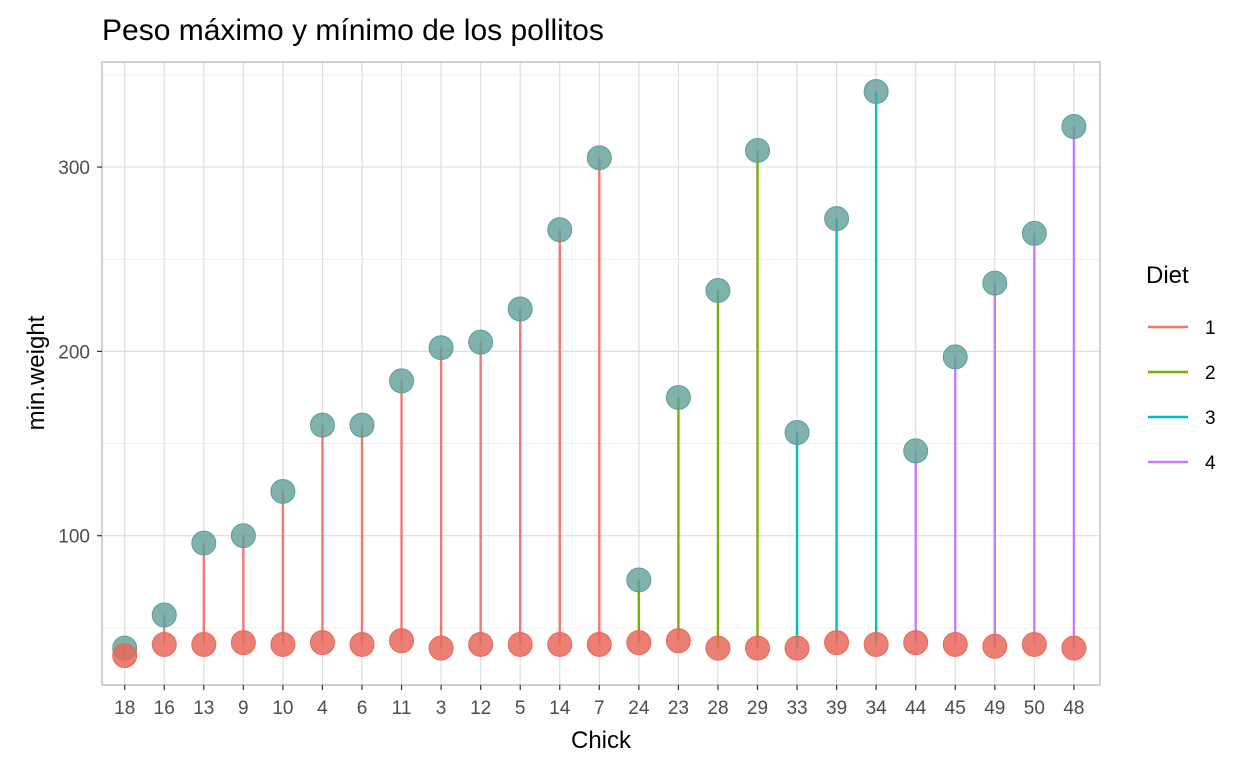 Image resolution: width=1248 pixels, height=773 pixels. Describe the element at coordinates (74, 168) in the screenshot. I see `y-tick-label: 300` at that location.